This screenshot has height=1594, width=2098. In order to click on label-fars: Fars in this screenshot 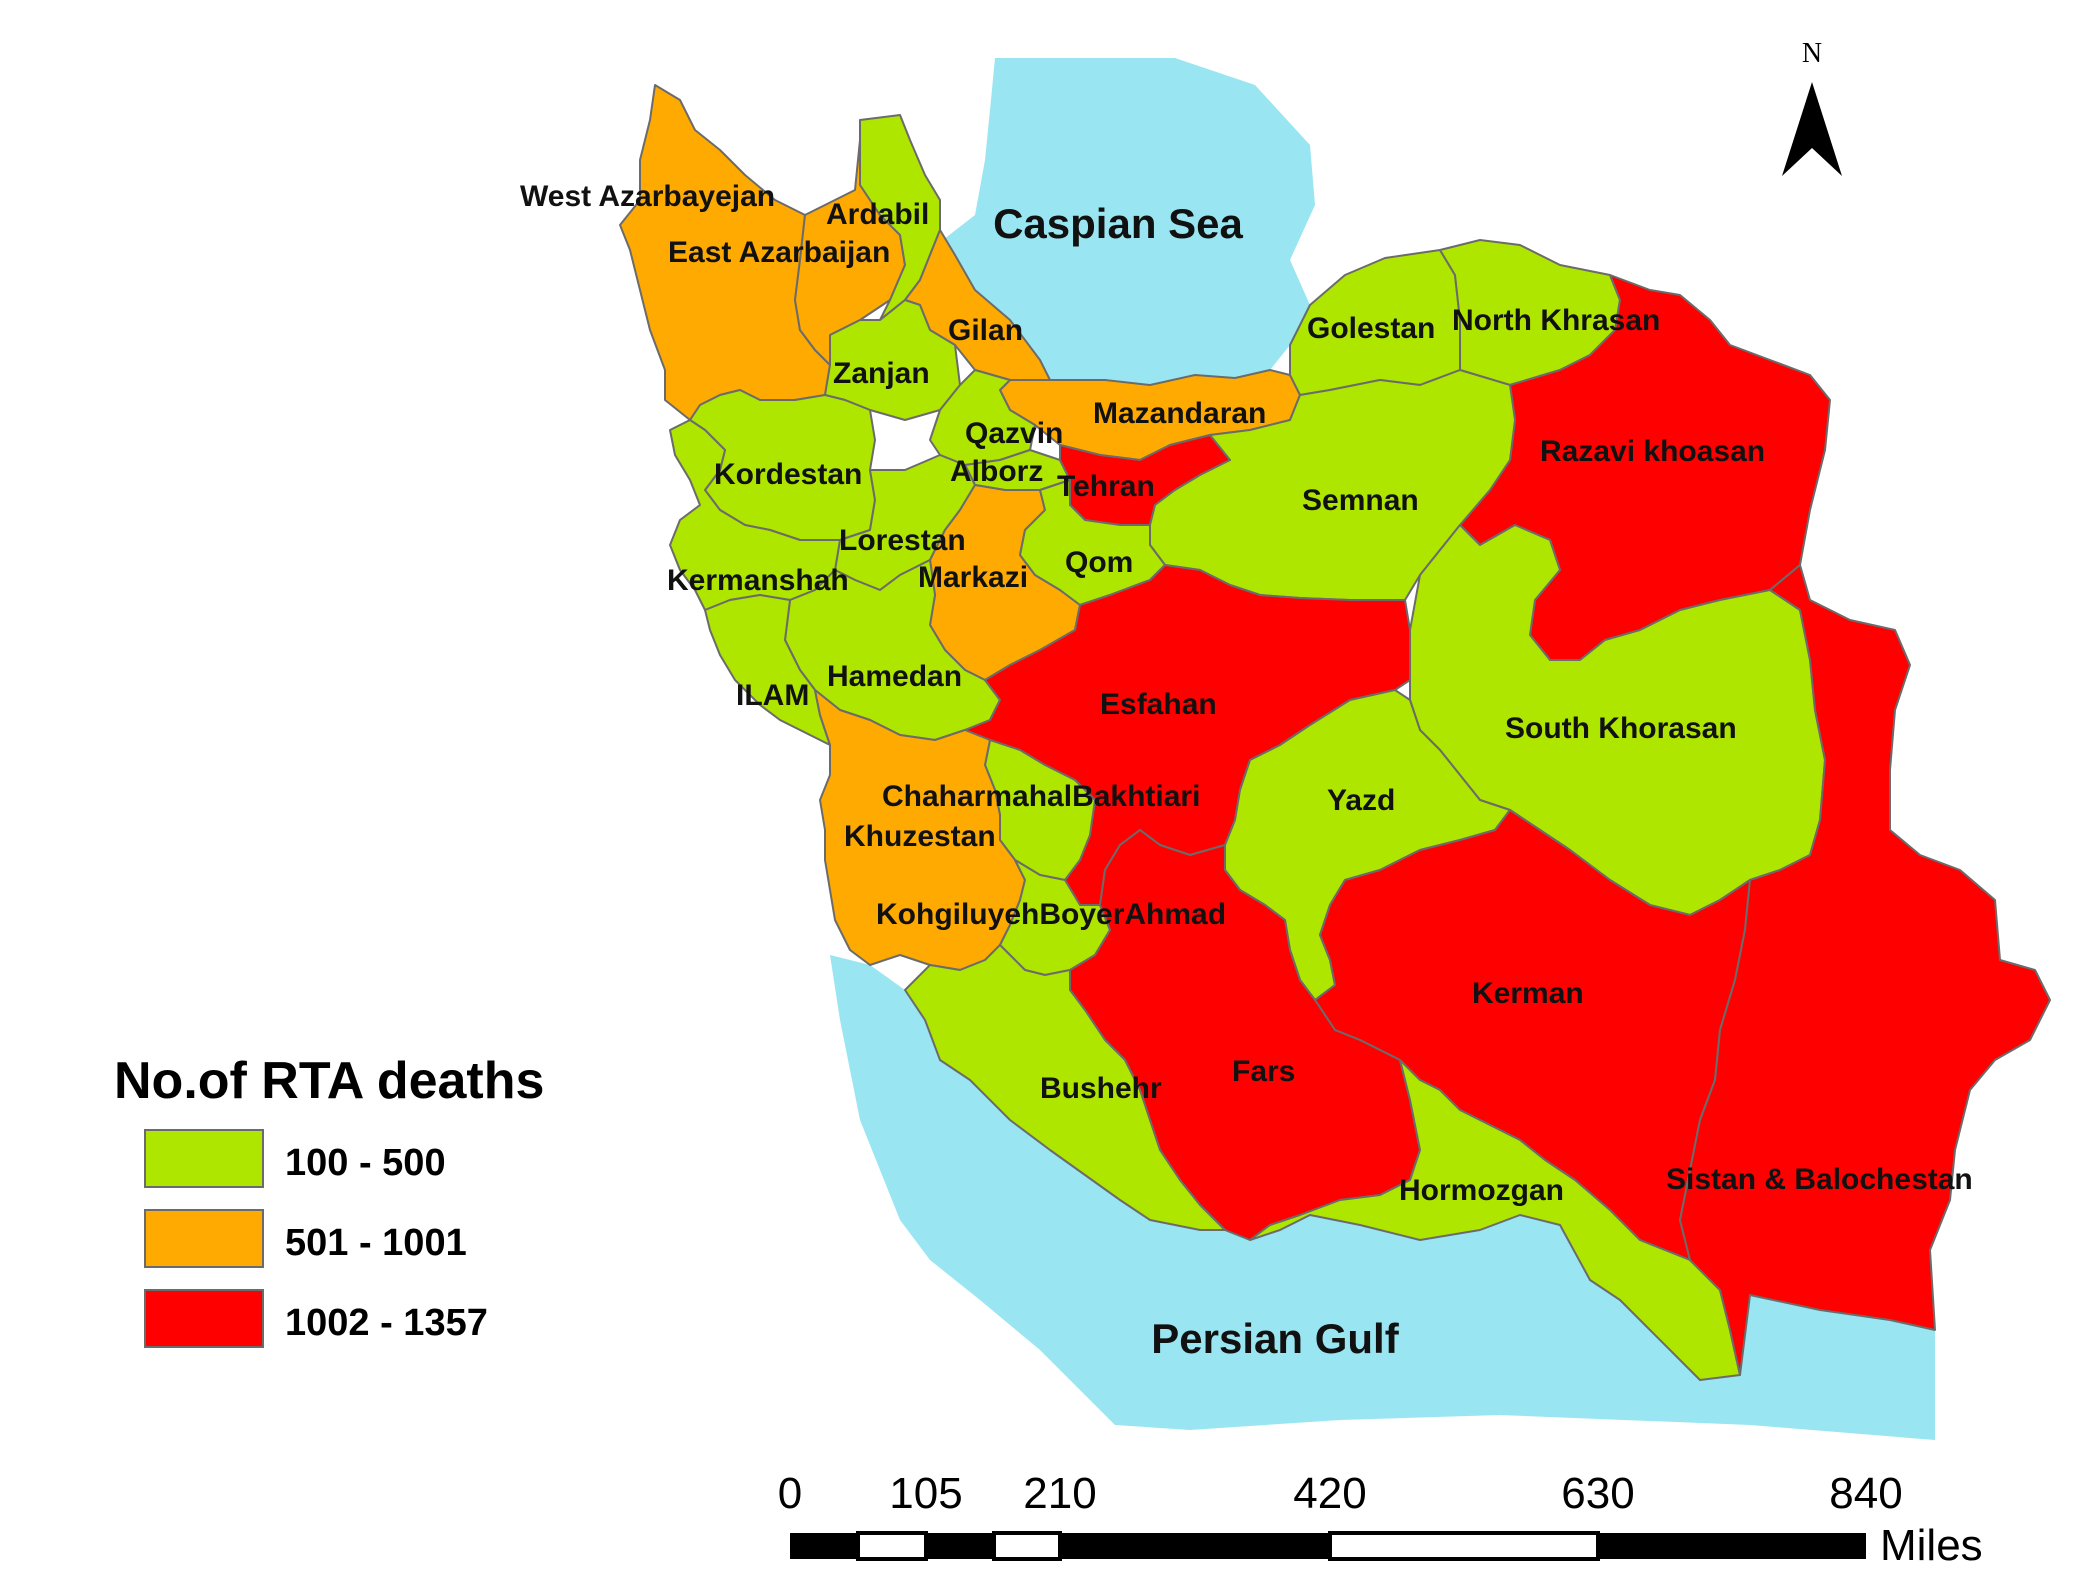, I will do `click(1263, 1071)`.